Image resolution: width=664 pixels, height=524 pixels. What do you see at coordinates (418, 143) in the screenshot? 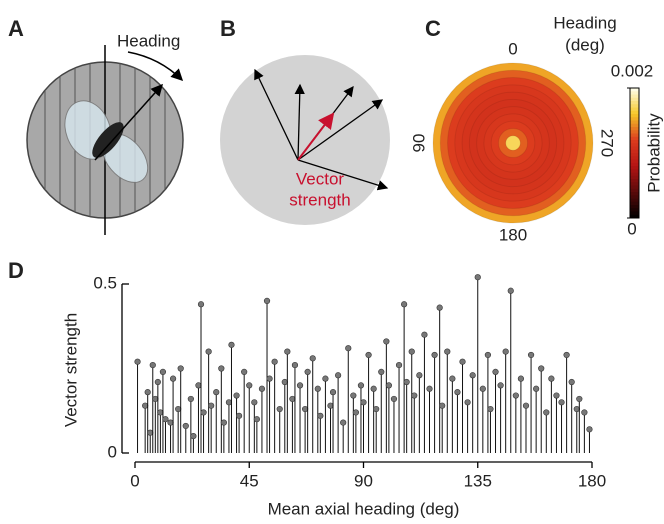
I see `theta-tick-label: 90` at bounding box center [418, 143].